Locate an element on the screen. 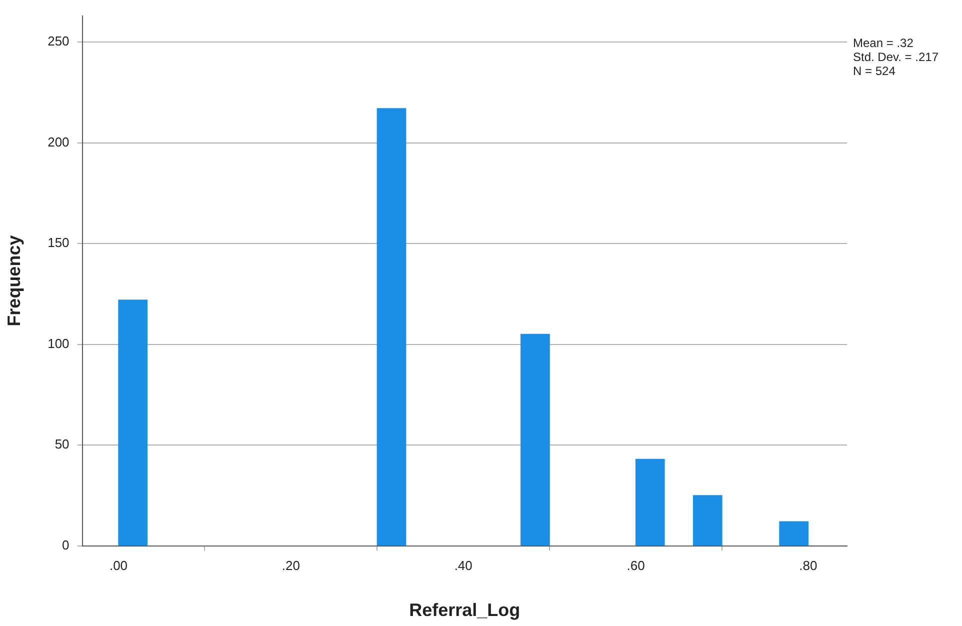 Image resolution: width=962 pixels, height=626 pixels. y-tick-label: 100 is located at coordinates (59, 343).